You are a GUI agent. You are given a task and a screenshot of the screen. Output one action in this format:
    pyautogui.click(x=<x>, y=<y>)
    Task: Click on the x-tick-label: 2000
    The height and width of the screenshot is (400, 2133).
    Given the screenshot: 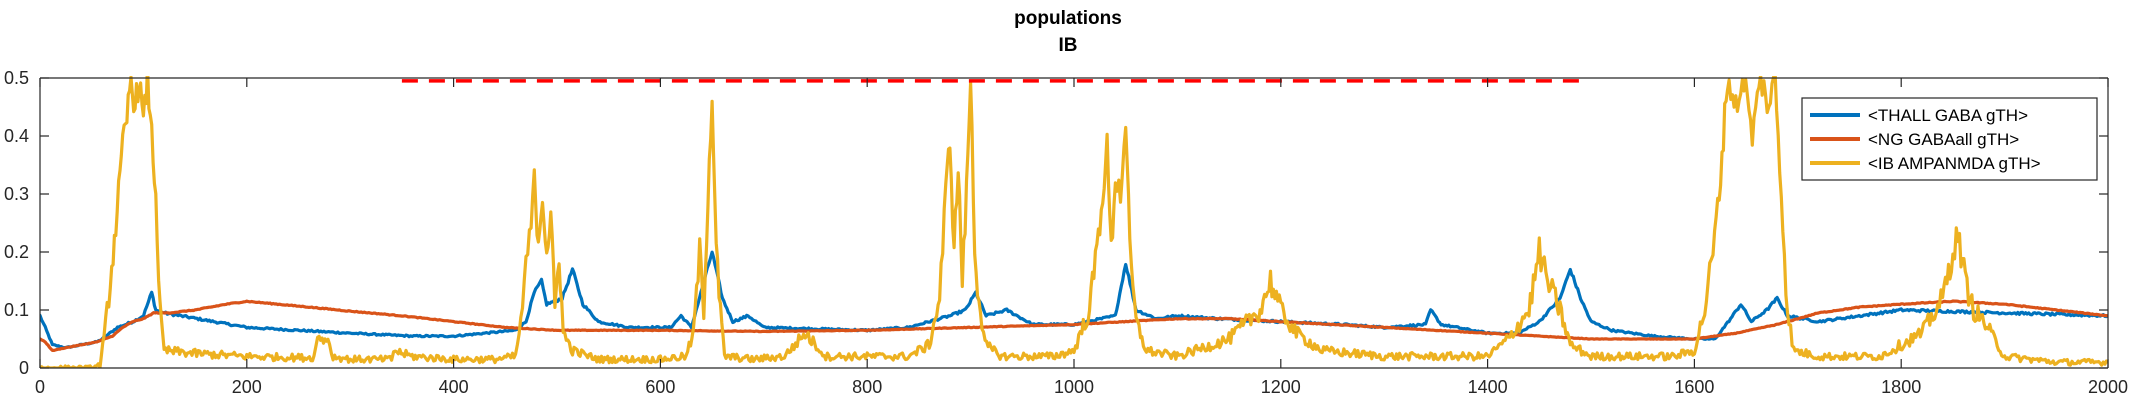 What is the action you would take?
    pyautogui.click(x=2108, y=387)
    